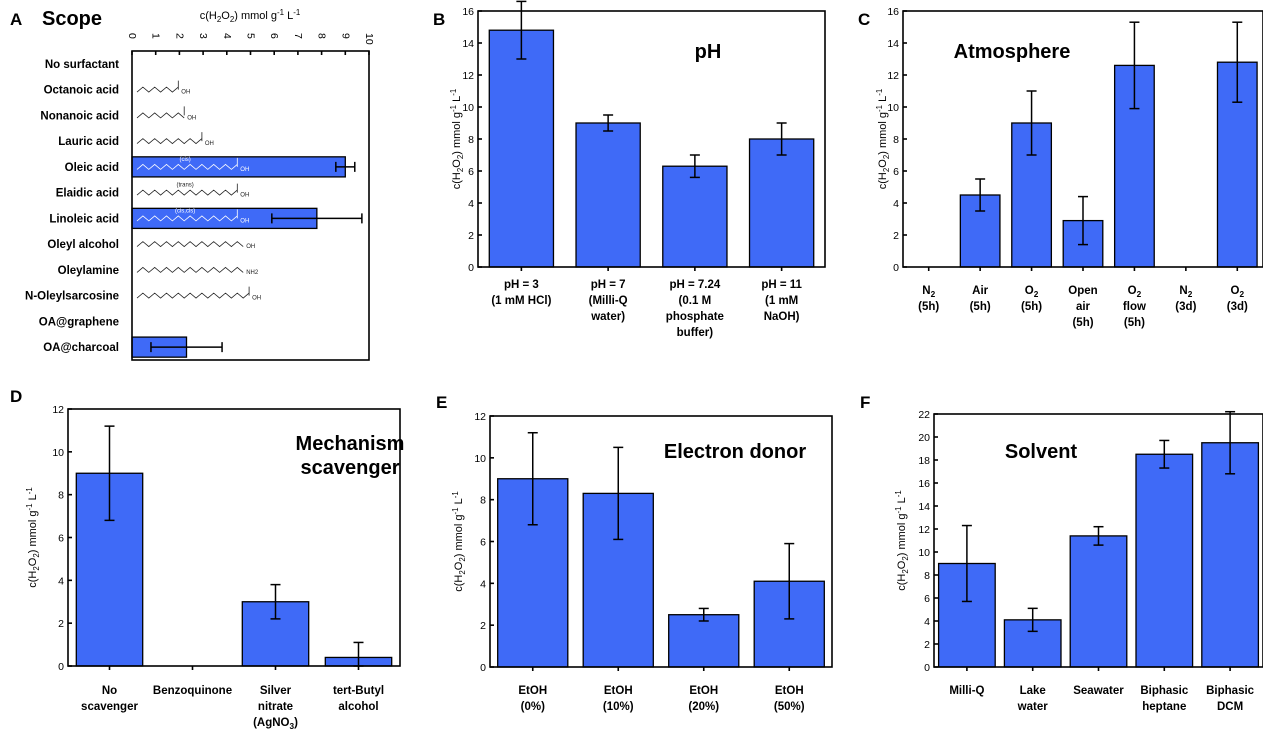 This screenshot has width=1263, height=736. What do you see at coordinates (782, 317) in the screenshot?
I see `category-label: NaOH)` at bounding box center [782, 317].